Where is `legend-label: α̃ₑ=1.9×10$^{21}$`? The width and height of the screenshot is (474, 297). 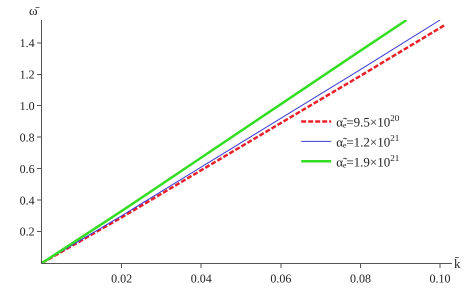
legend-label: α̃ₑ=1.9×10$^{21}$ is located at coordinates (368, 161).